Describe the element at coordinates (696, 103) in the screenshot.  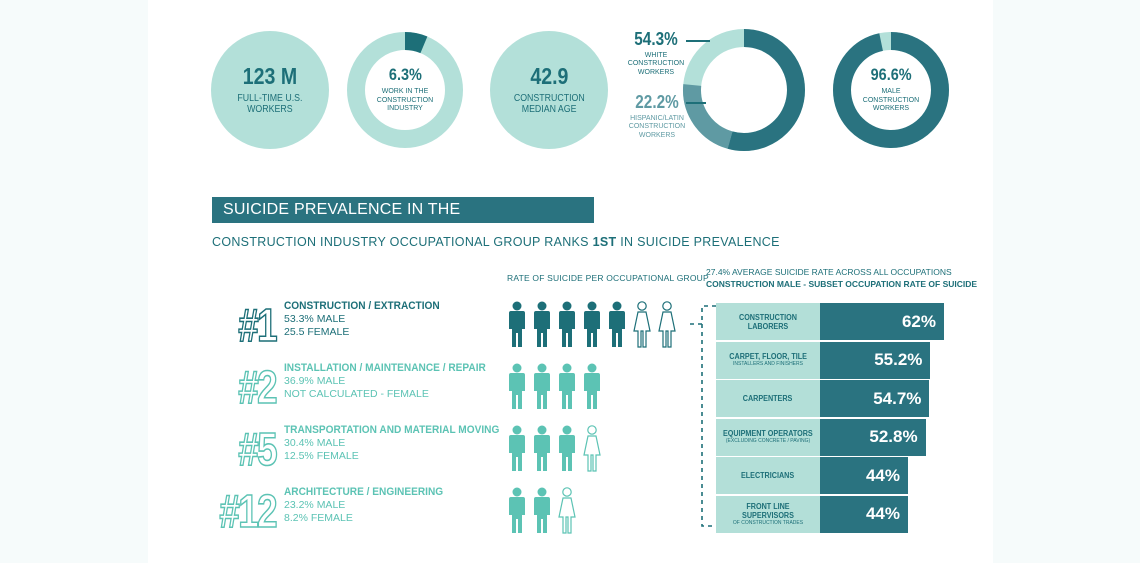
I see `hispanic-leader-line` at that location.